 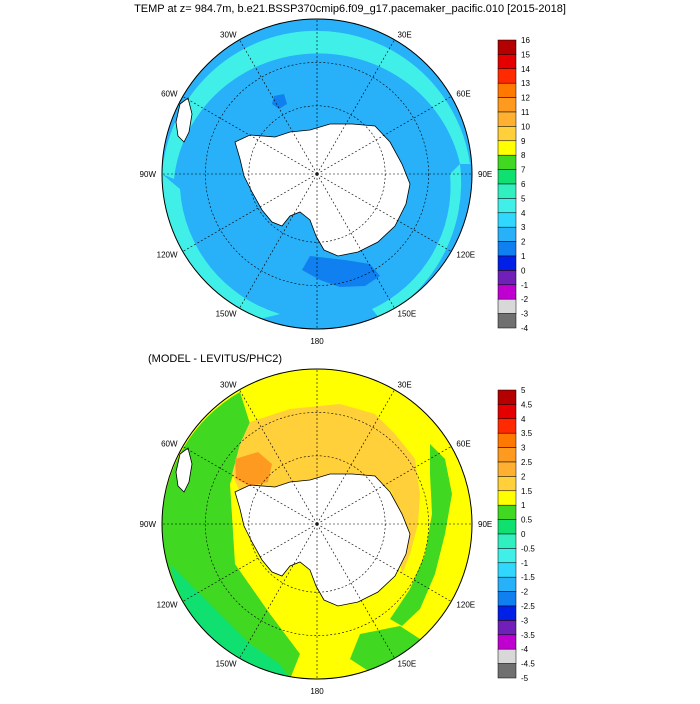 I want to click on colorbar-label: 13, so click(x=525, y=83).